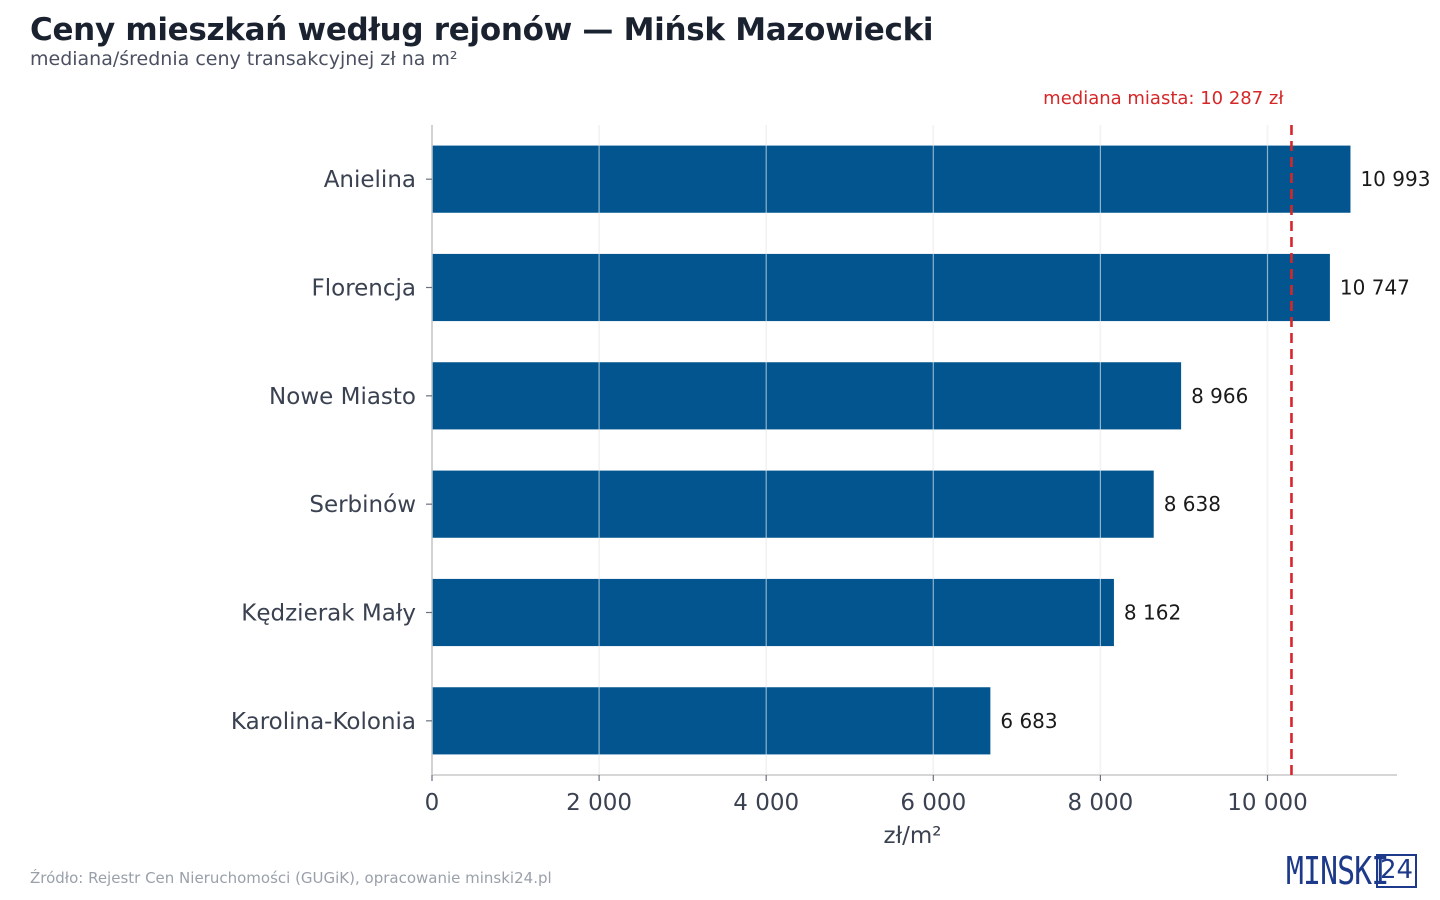 This screenshot has width=1440, height=900. Describe the element at coordinates (1152, 613) in the screenshot. I see `bar-value-label: 8 162` at that location.